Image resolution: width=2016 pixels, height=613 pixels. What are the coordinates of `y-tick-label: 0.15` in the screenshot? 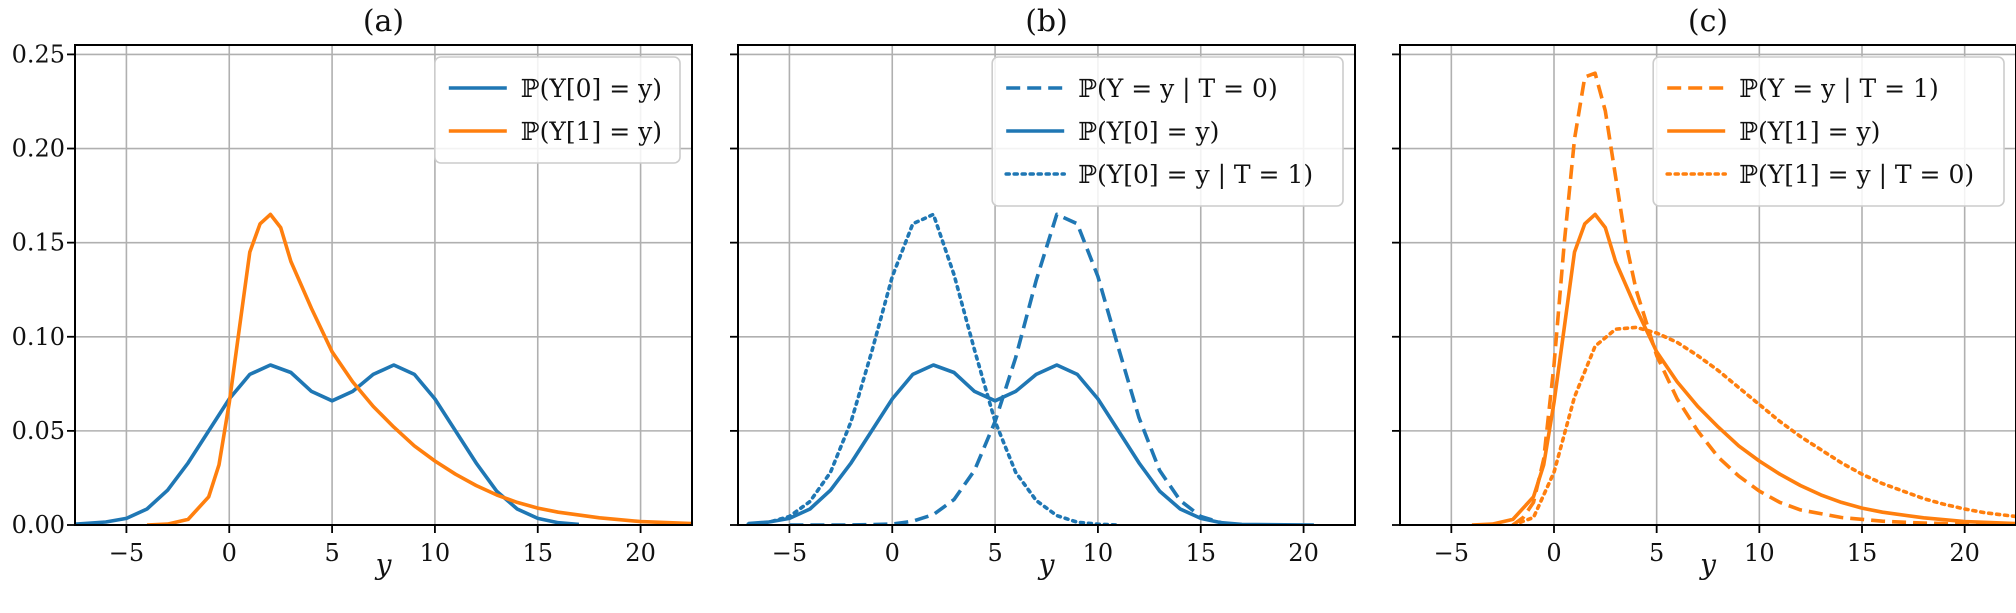 It's located at (38, 243).